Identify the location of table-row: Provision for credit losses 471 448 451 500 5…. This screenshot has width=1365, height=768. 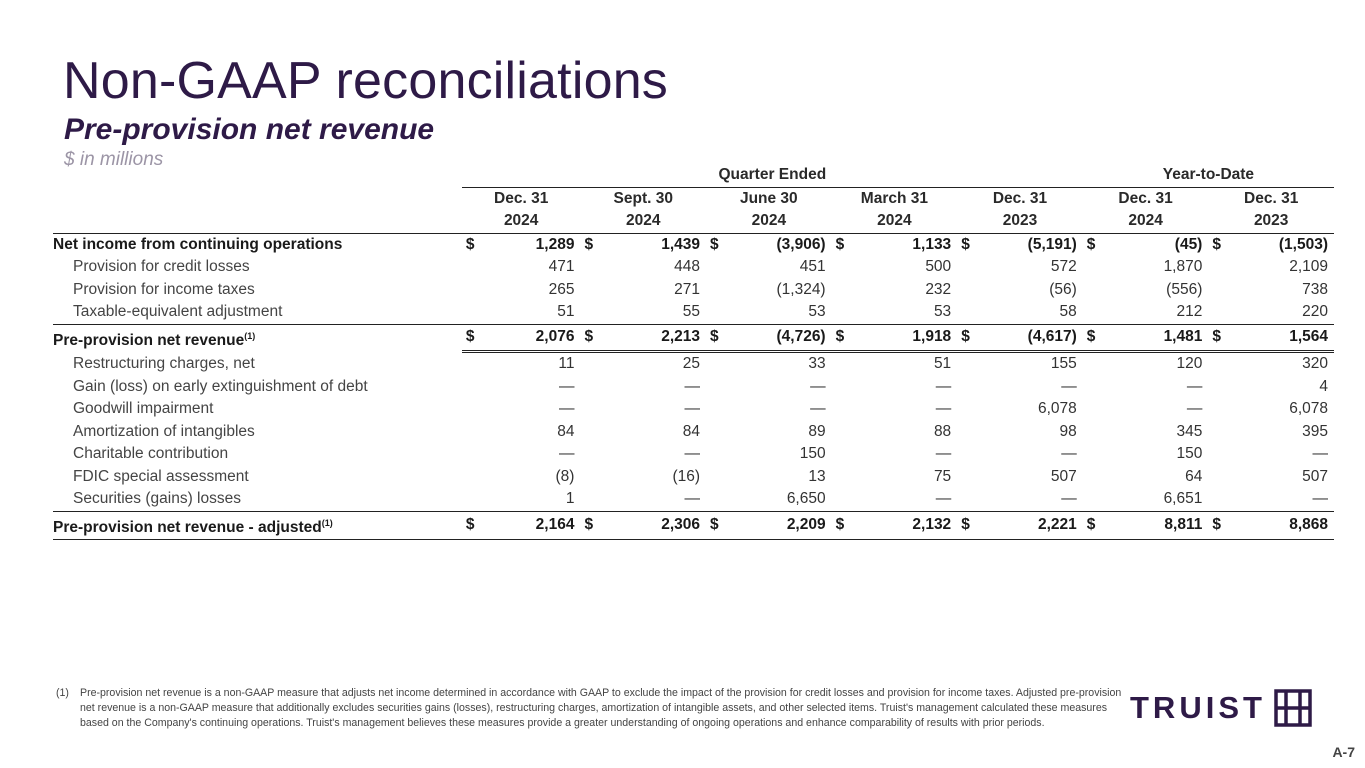
(693, 267).